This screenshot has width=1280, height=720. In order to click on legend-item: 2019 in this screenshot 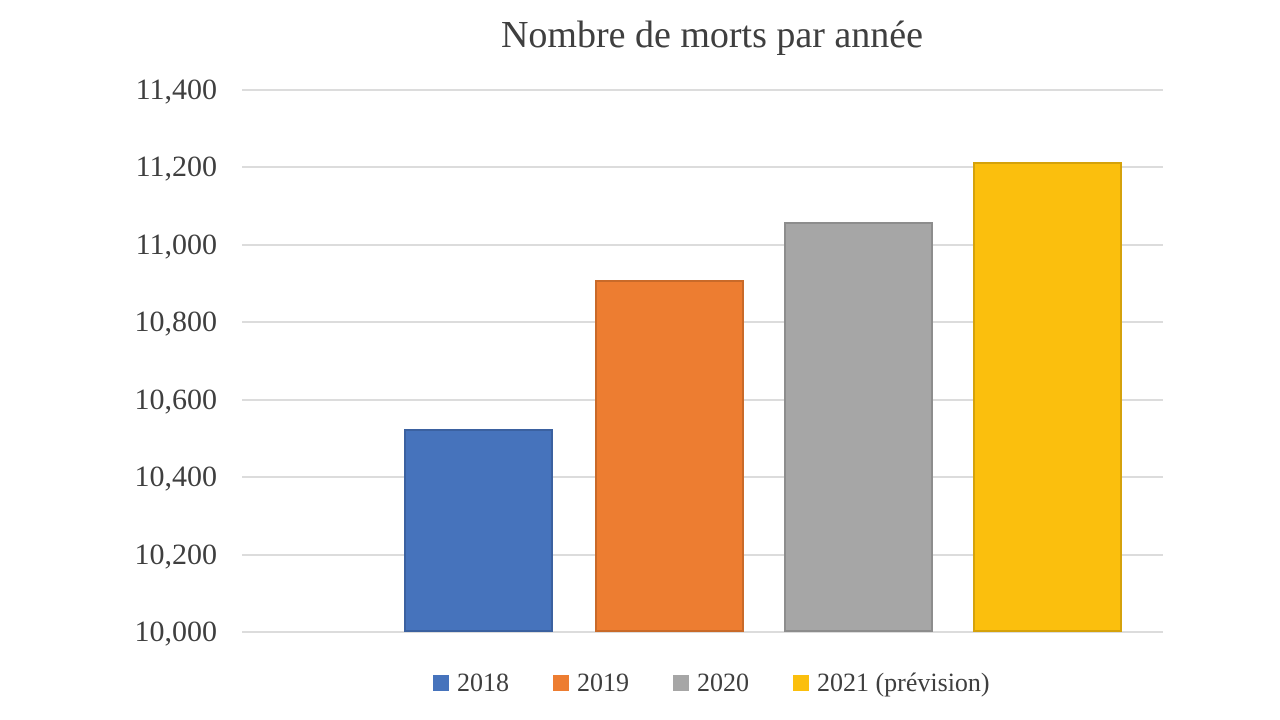, I will do `click(591, 683)`.